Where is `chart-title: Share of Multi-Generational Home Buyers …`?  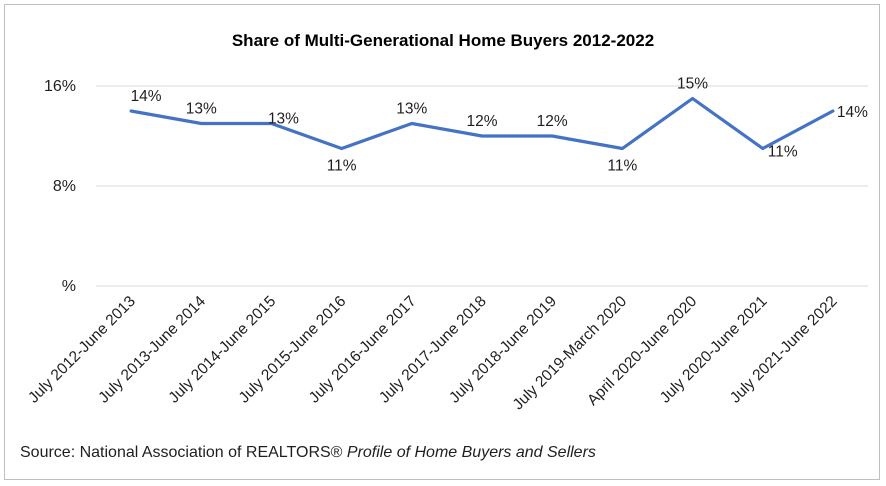 chart-title: Share of Multi-Generational Home Buyers … is located at coordinates (443, 40).